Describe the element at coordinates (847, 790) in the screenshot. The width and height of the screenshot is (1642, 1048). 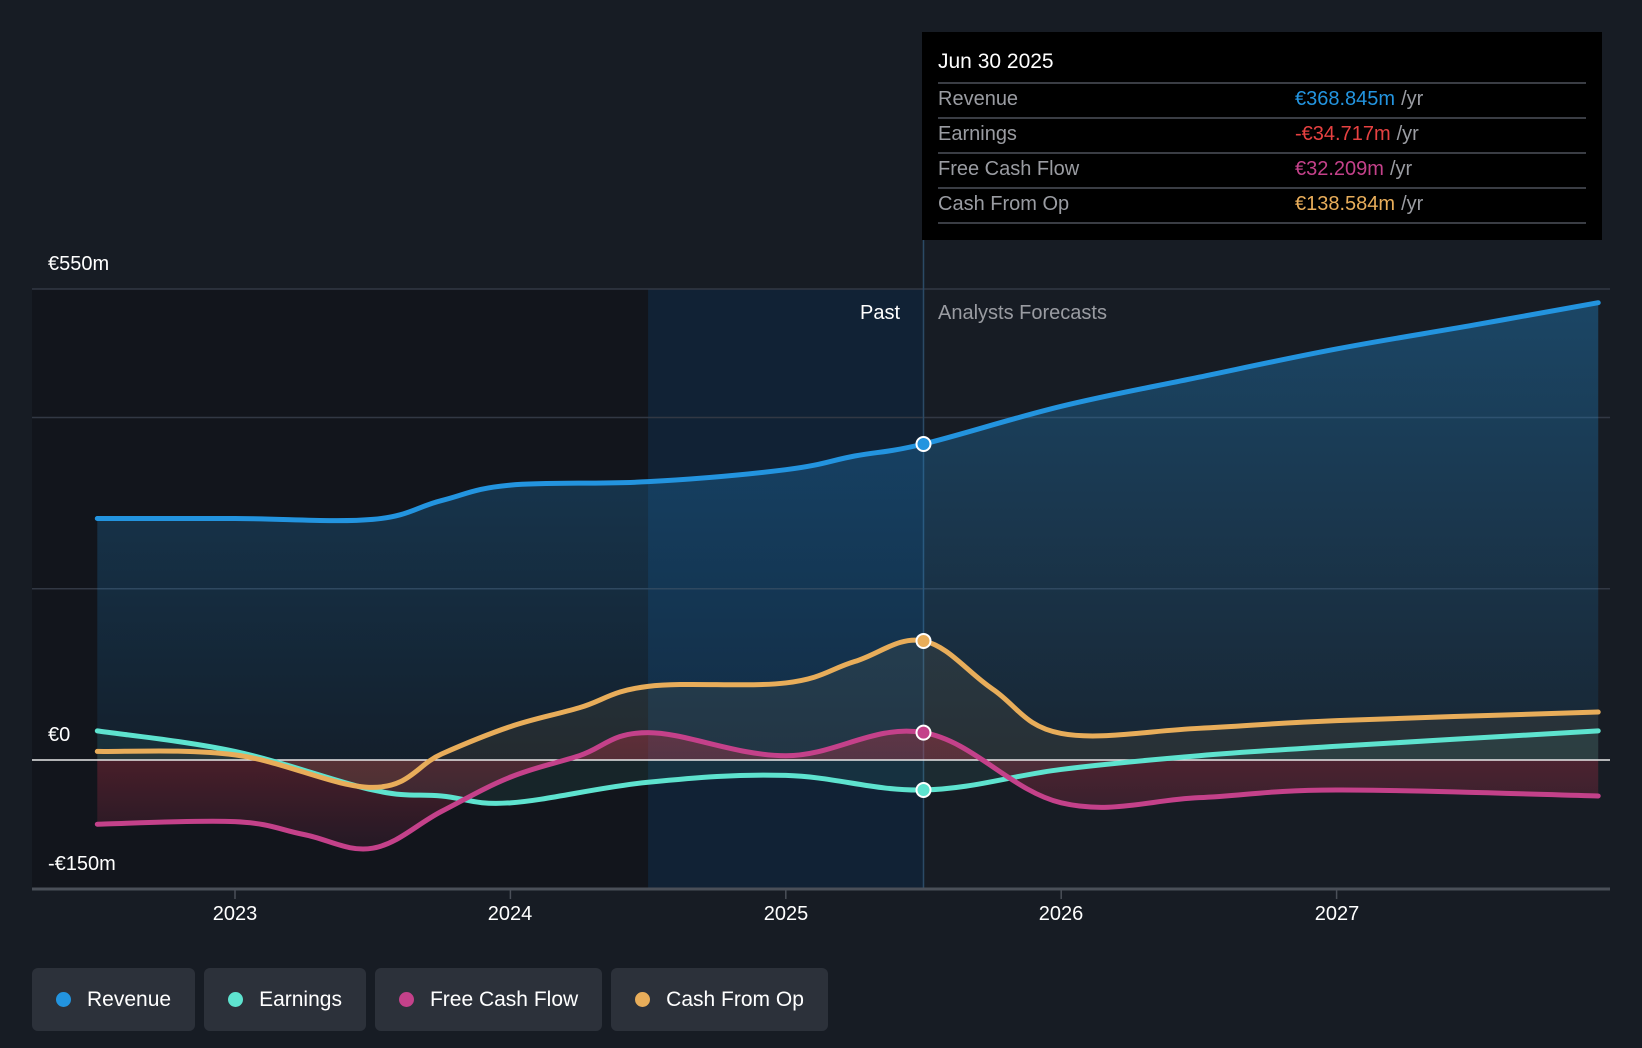
I see `line-free-cash-flow` at that location.